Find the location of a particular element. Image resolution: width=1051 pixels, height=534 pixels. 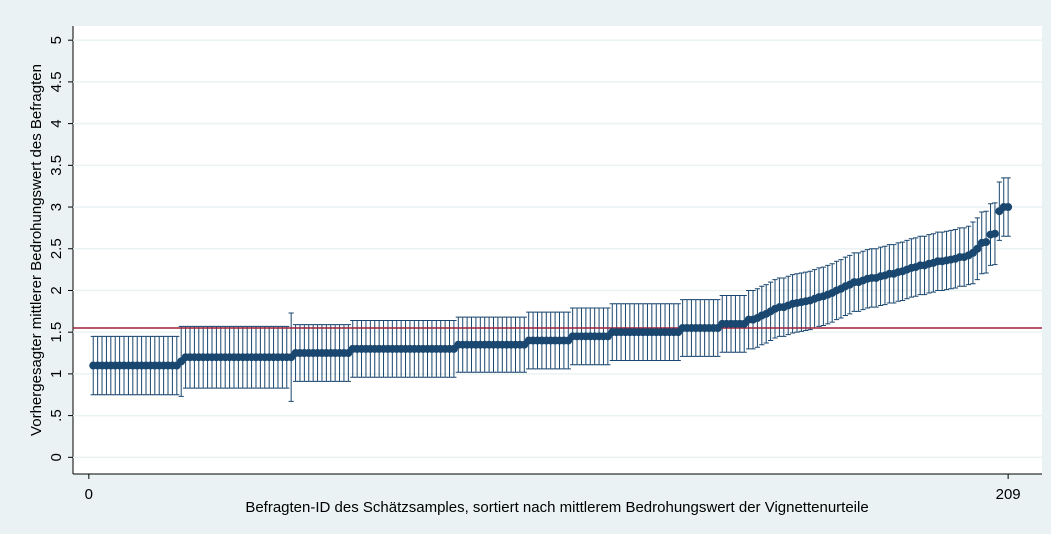

y-tick-label: 3 is located at coordinates (56, 207).